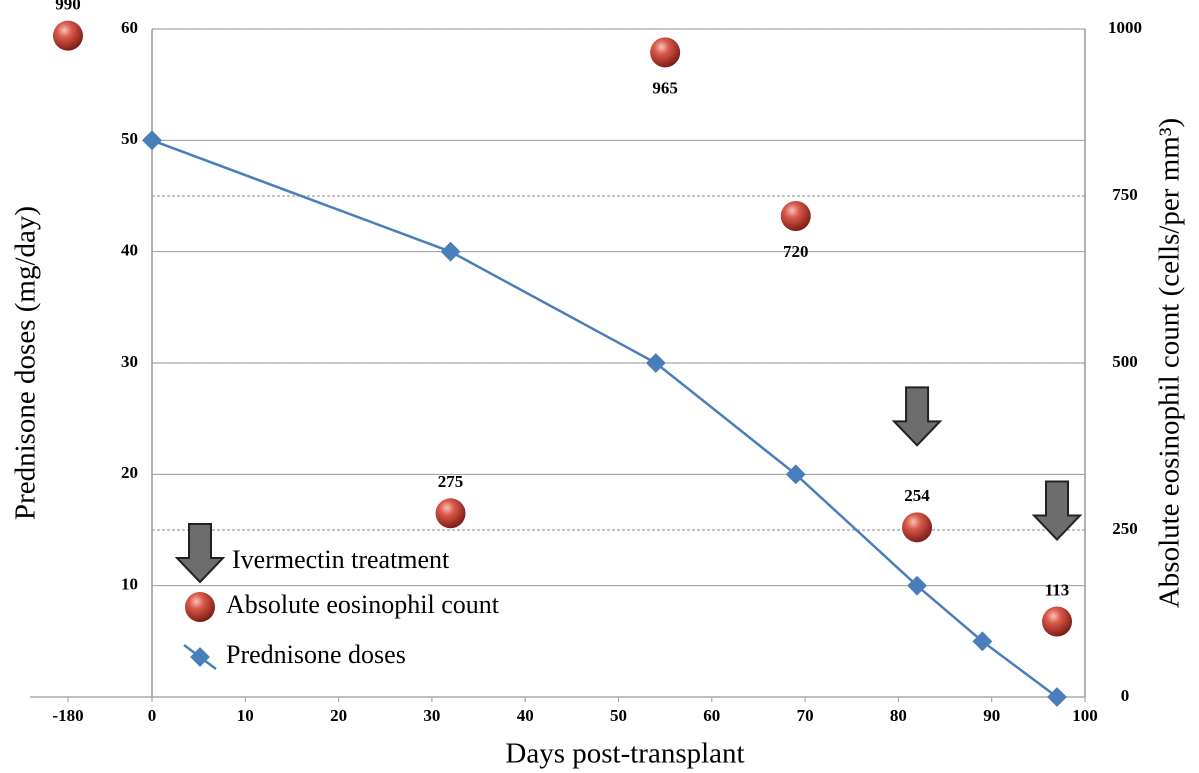 The image size is (1199, 773). What do you see at coordinates (129, 361) in the screenshot?
I see `y-tick-label: 30` at bounding box center [129, 361].